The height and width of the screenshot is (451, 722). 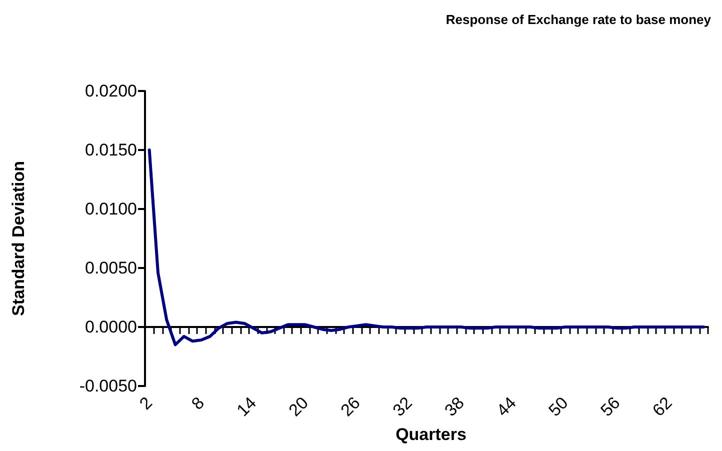 What do you see at coordinates (198, 403) in the screenshot?
I see `x-tick-label: 8` at bounding box center [198, 403].